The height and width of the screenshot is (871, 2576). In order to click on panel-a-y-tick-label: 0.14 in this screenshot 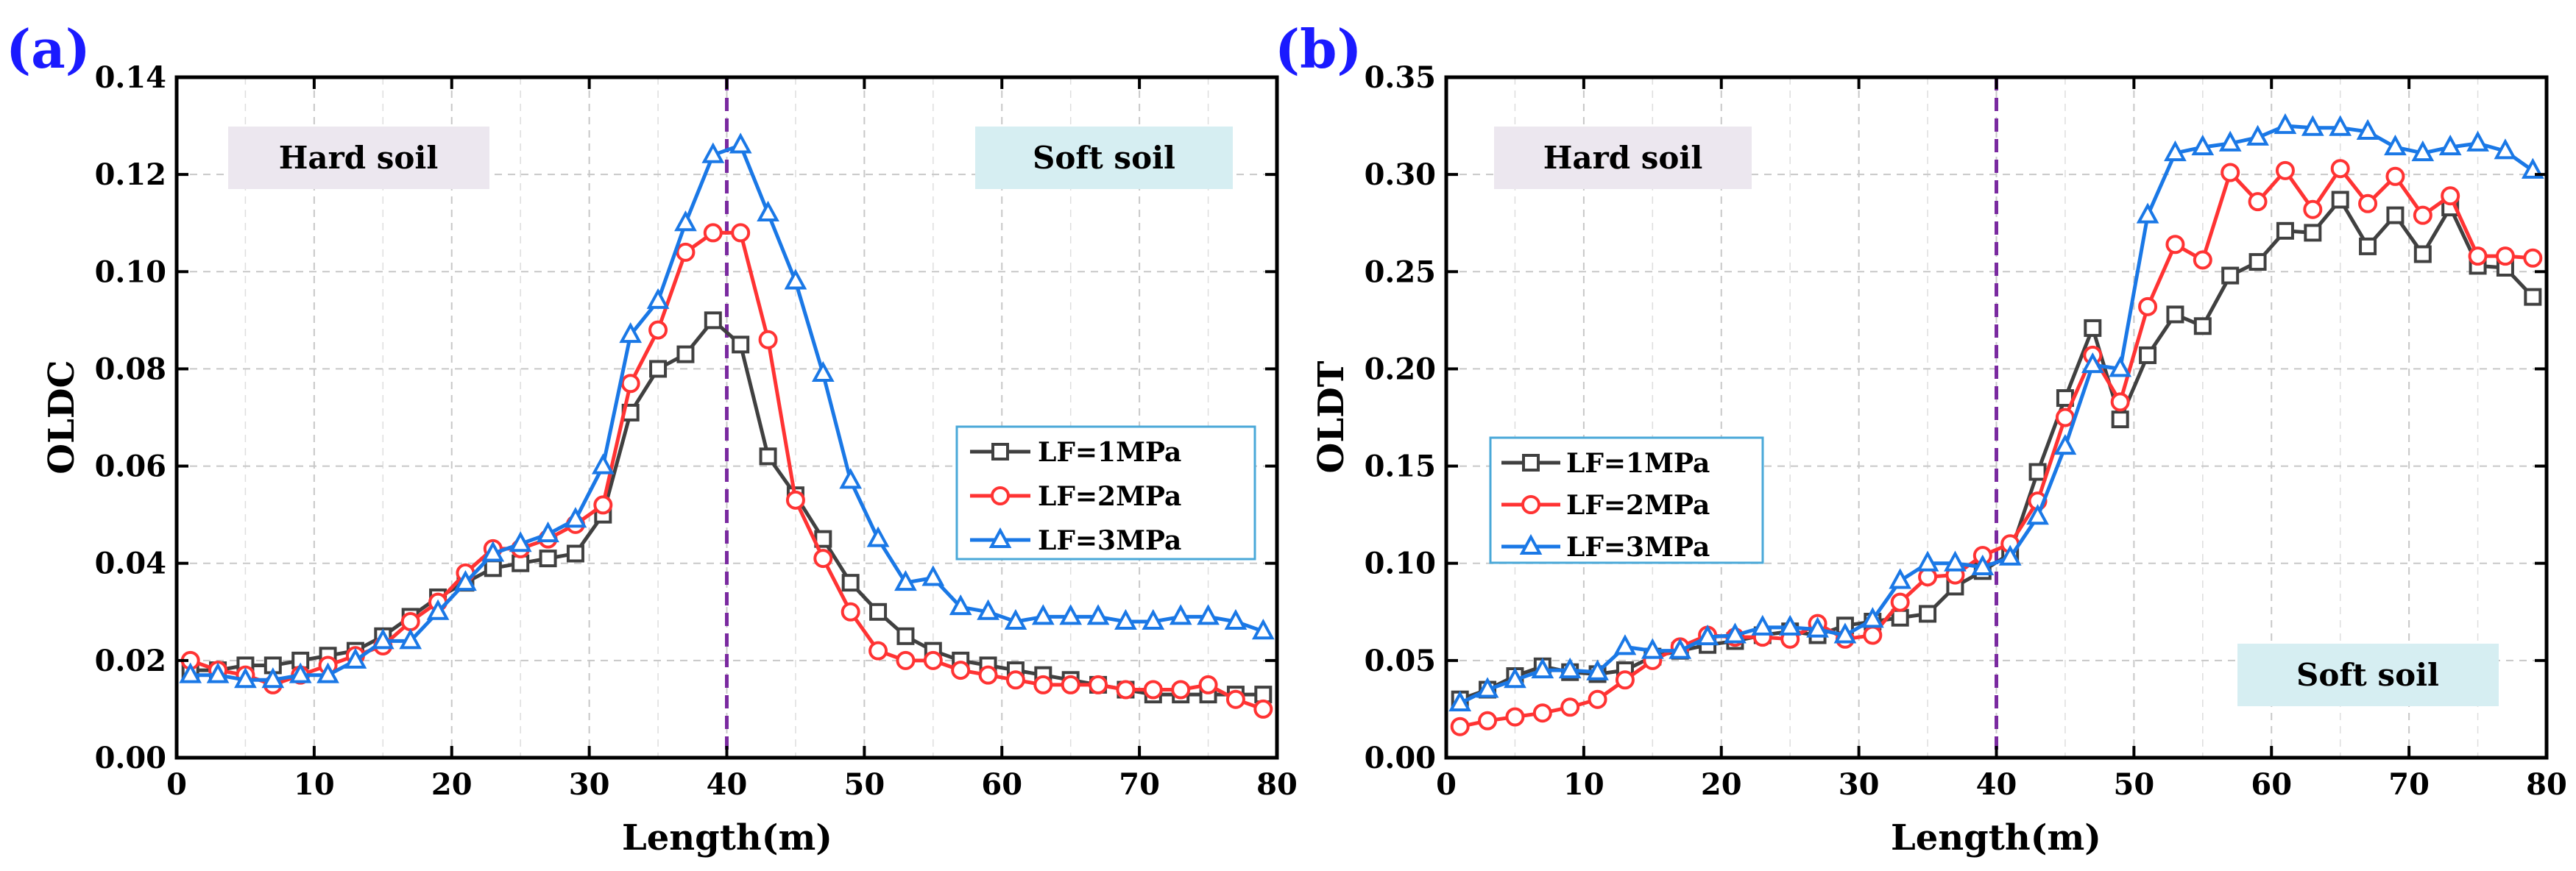, I will do `click(130, 77)`.